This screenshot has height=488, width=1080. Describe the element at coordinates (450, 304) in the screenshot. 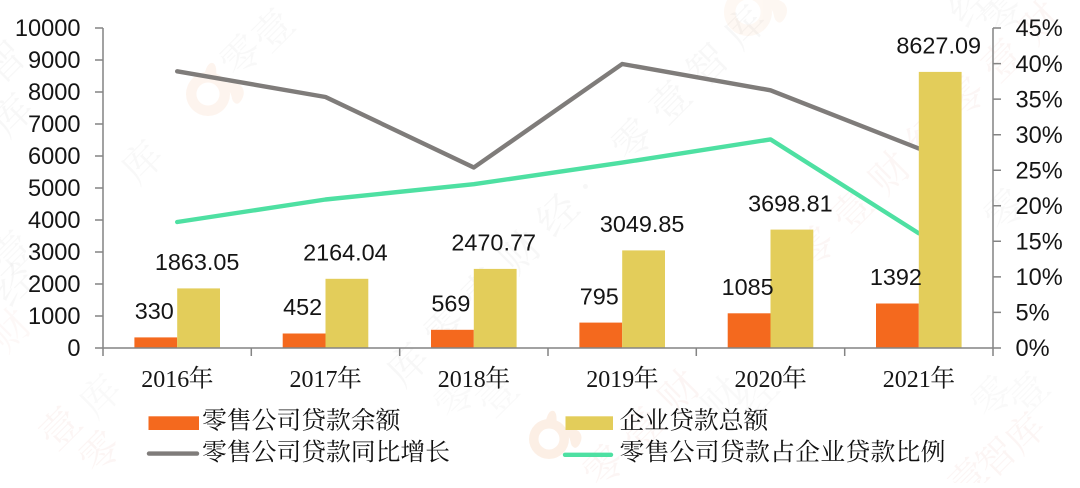

I see `svg-text: 569` at that location.